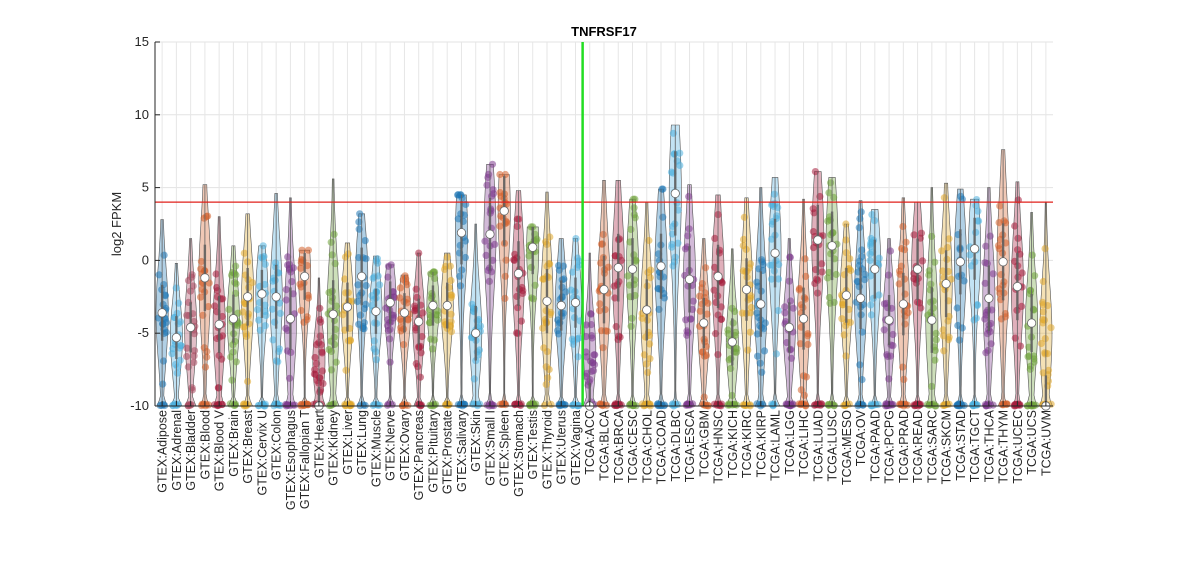  What do you see at coordinates (875, 445) in the screenshot?
I see `x-tick-label: TCGA:PAAD` at bounding box center [875, 445].